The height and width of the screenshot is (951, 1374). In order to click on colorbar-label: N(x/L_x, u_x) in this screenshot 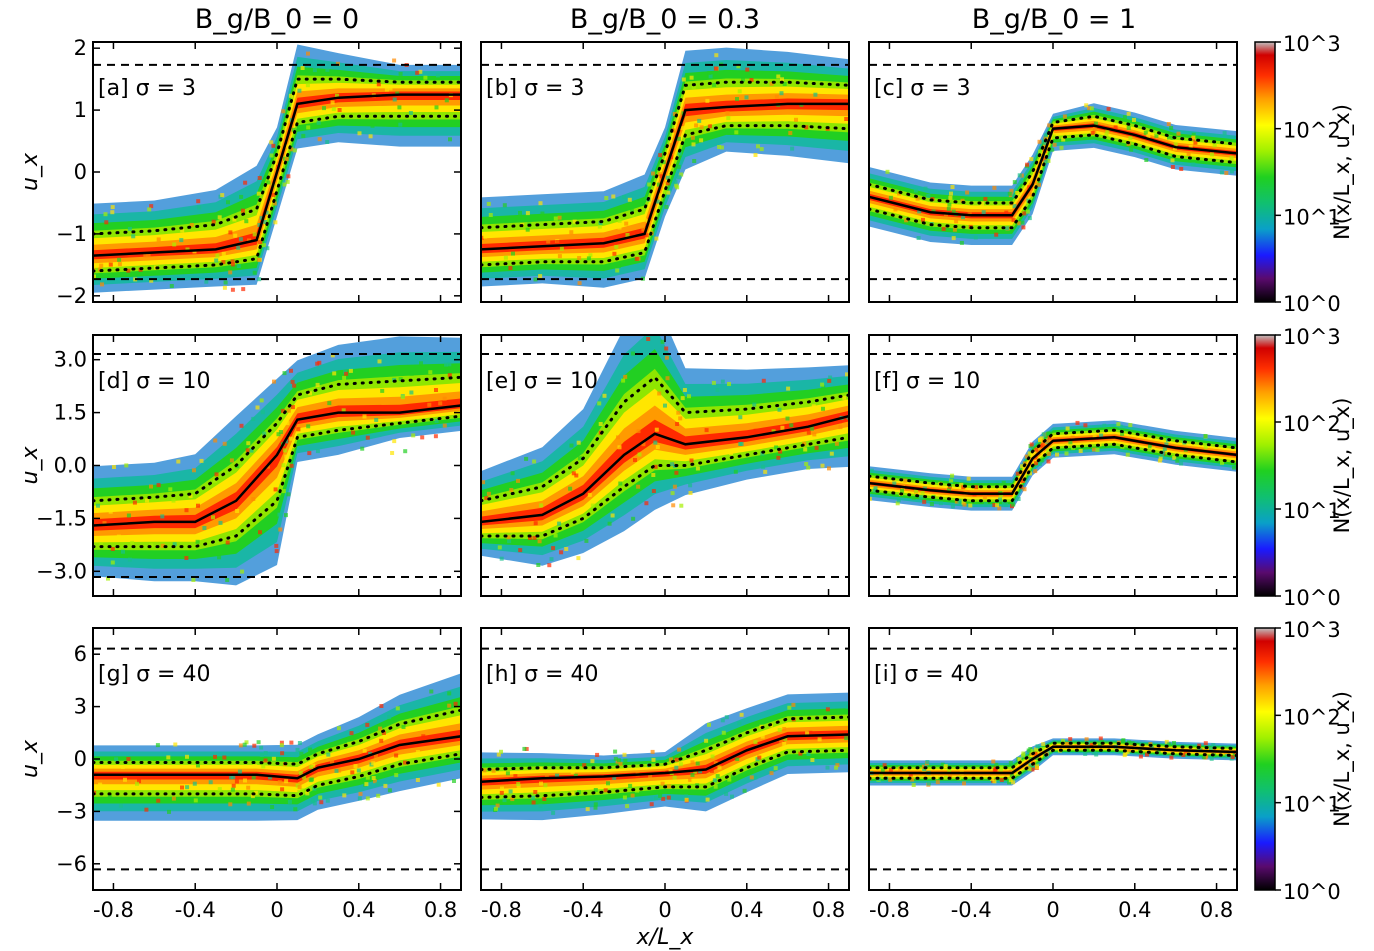, I will do `click(1342, 759)`.